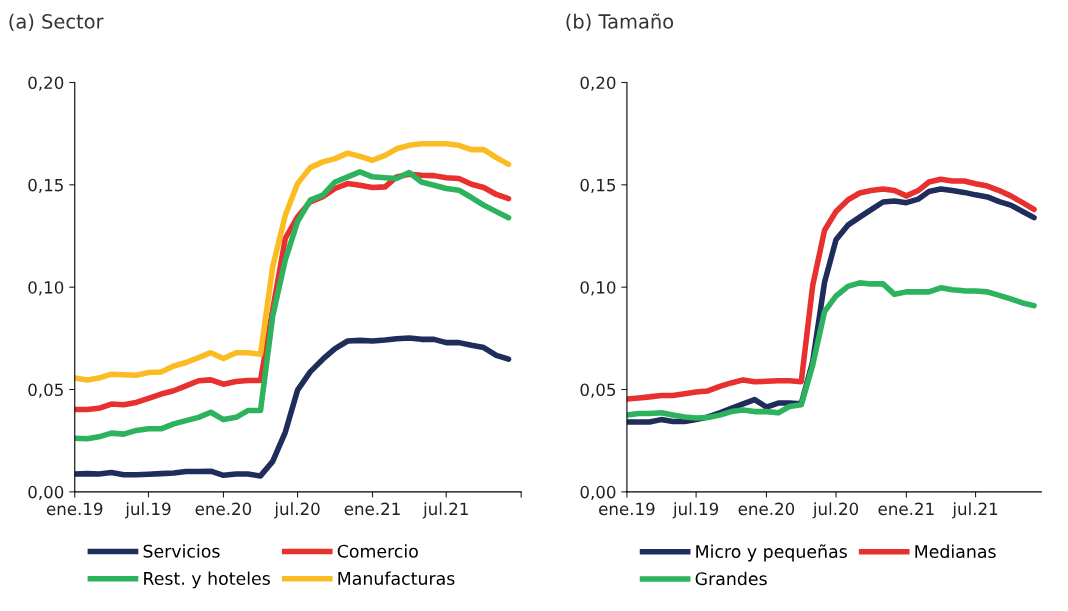  What do you see at coordinates (56, 22) in the screenshot?
I see `chart-title: (a) Sector` at bounding box center [56, 22].